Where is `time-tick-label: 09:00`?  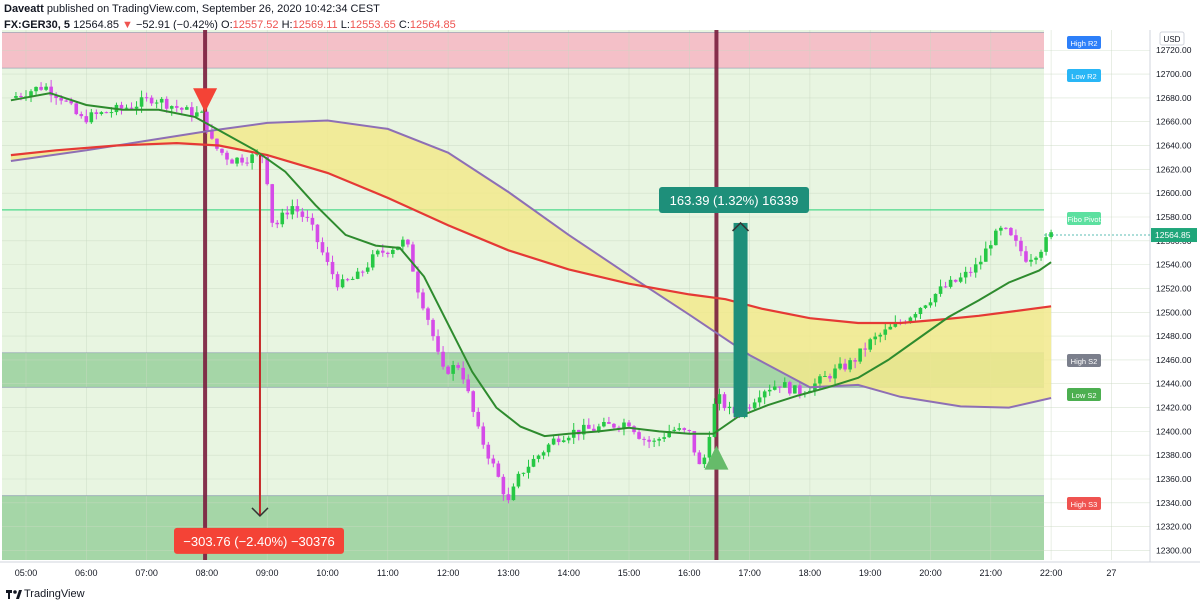 time-tick-label: 09:00 is located at coordinates (267, 573).